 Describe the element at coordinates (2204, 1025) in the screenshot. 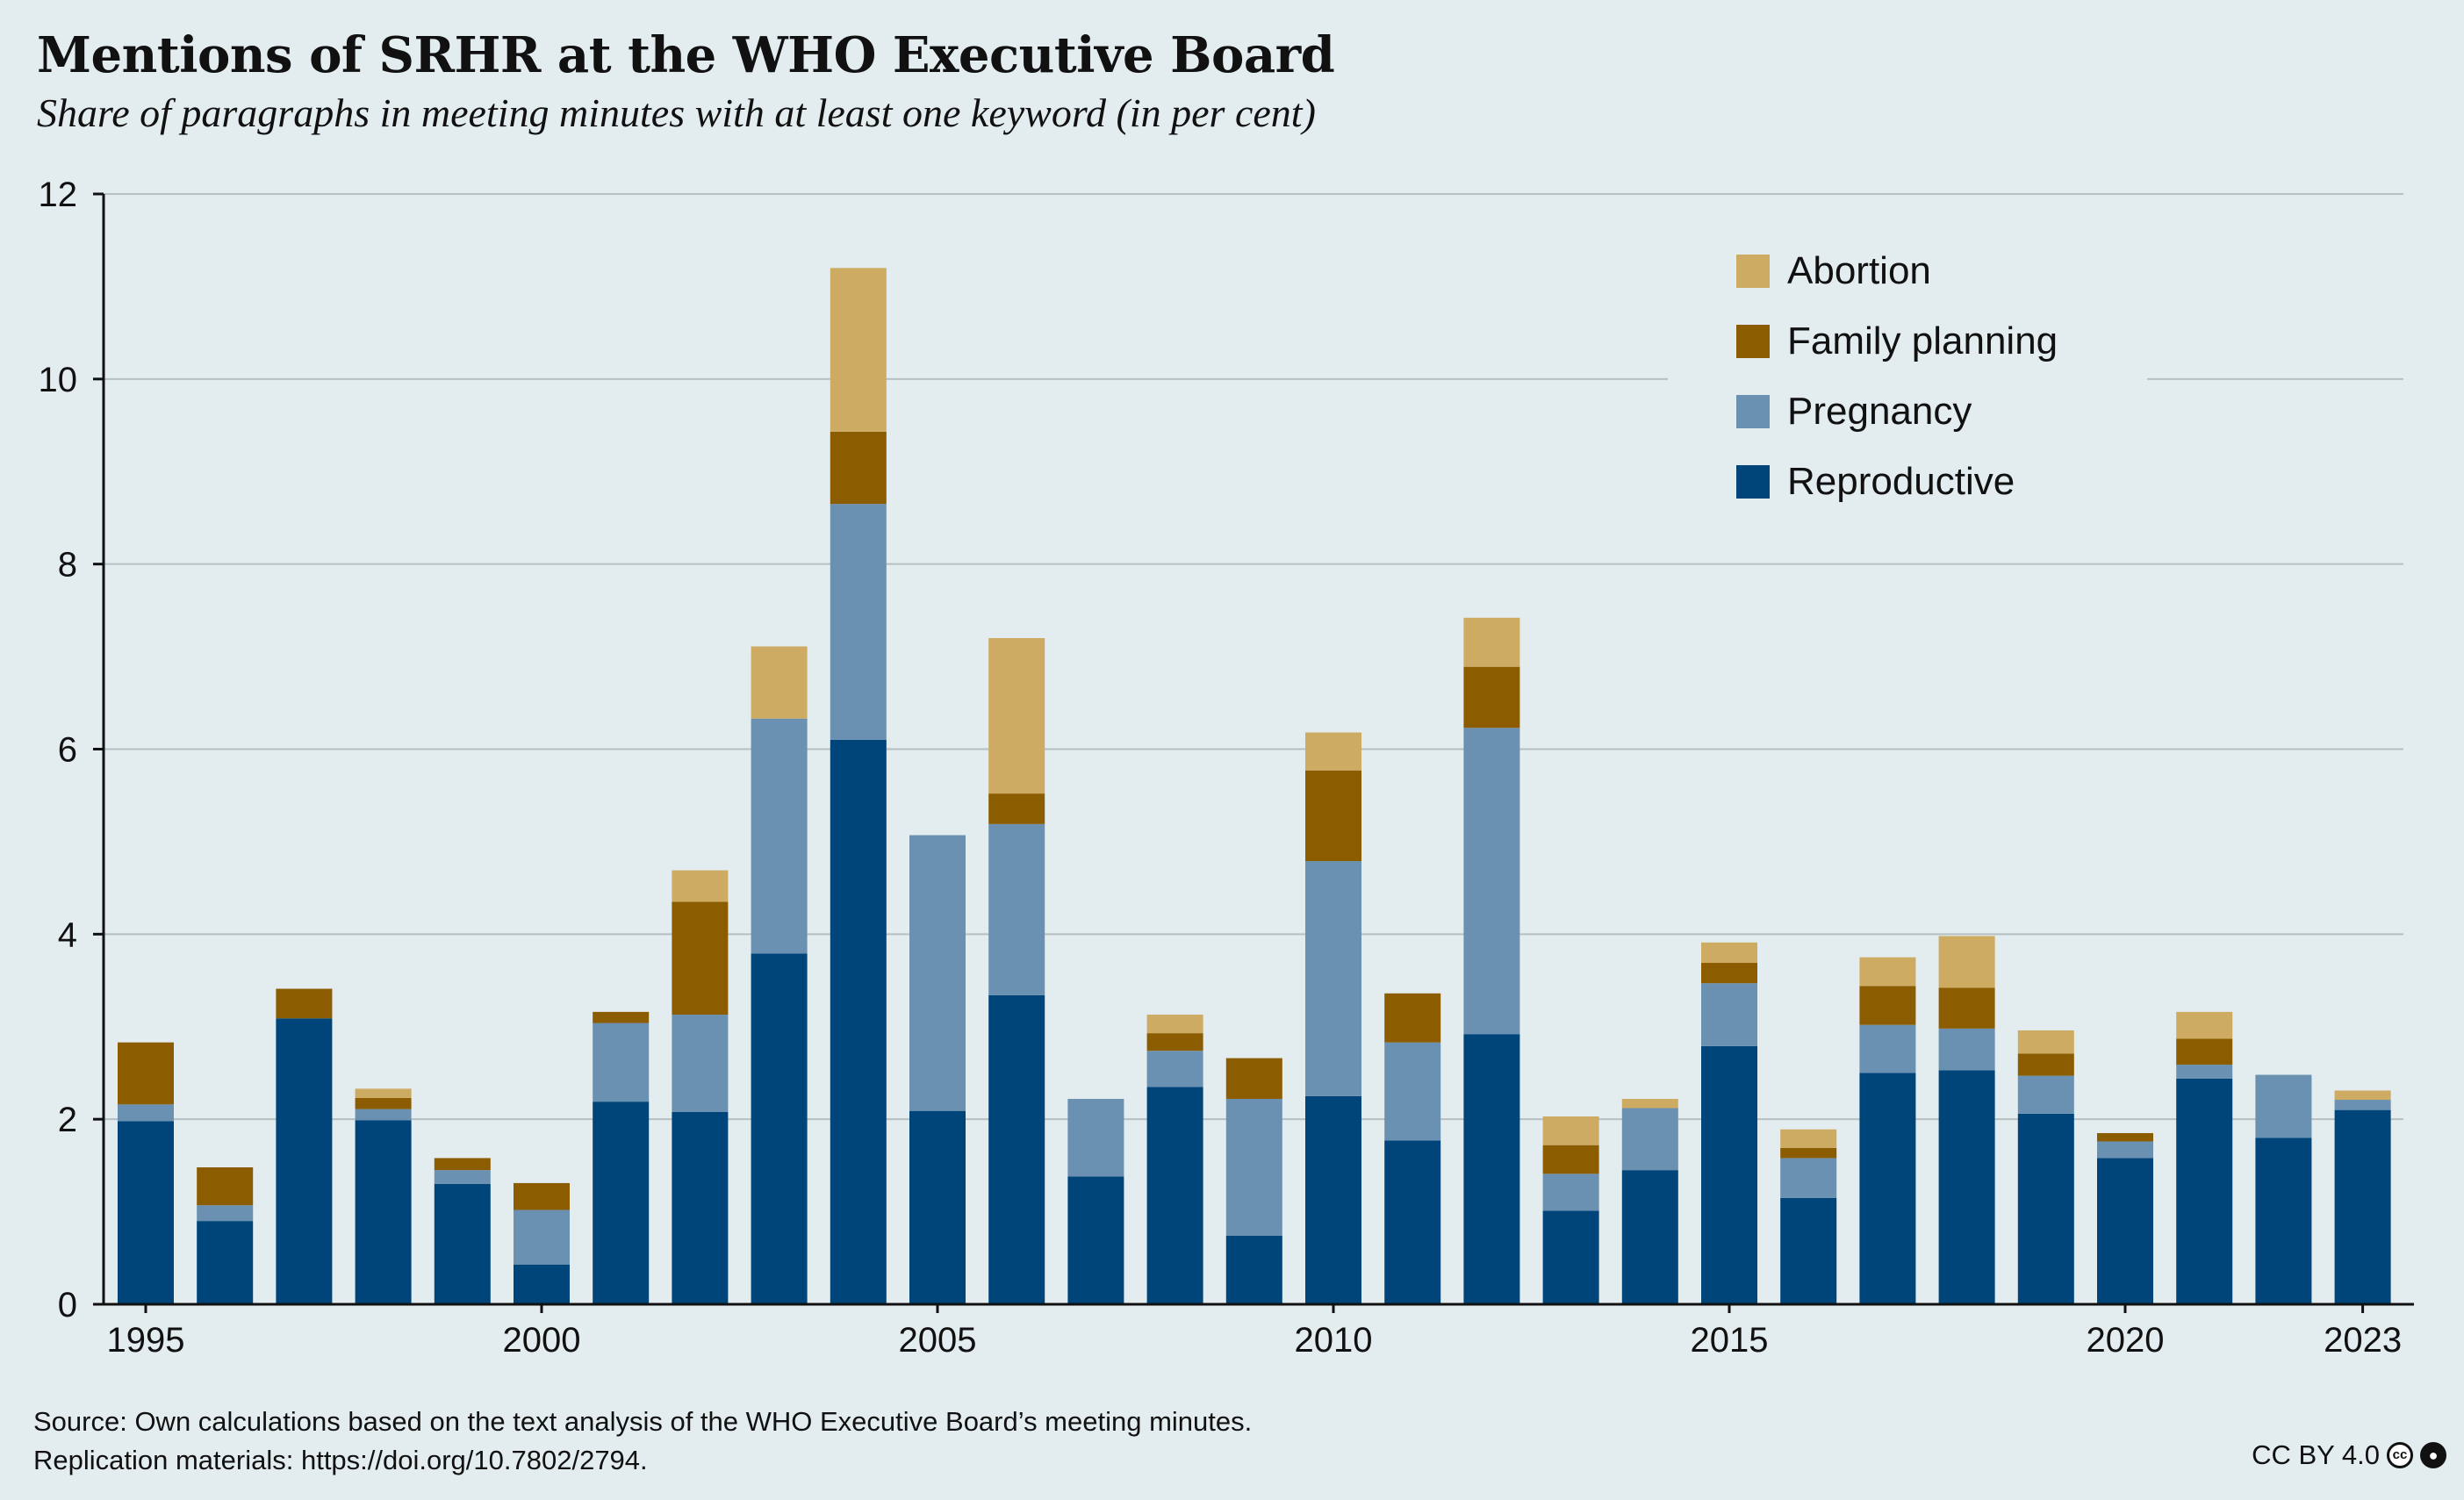

I see `bar-abortion-2021` at that location.